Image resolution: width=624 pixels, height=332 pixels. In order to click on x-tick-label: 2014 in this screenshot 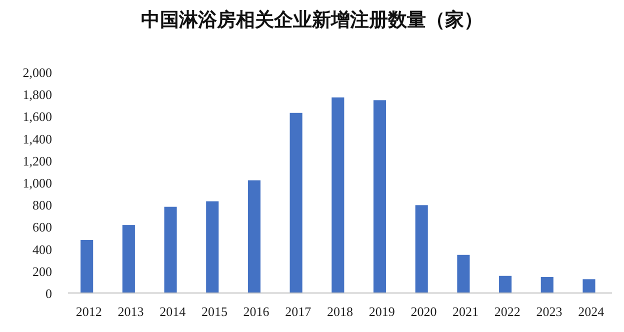, I will do `click(173, 311)`.